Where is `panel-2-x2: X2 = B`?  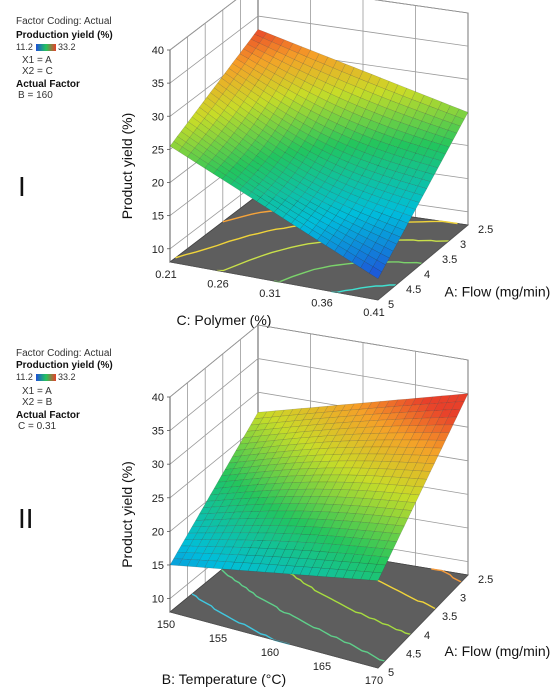
panel-2-x2: X2 = B is located at coordinates (37, 402).